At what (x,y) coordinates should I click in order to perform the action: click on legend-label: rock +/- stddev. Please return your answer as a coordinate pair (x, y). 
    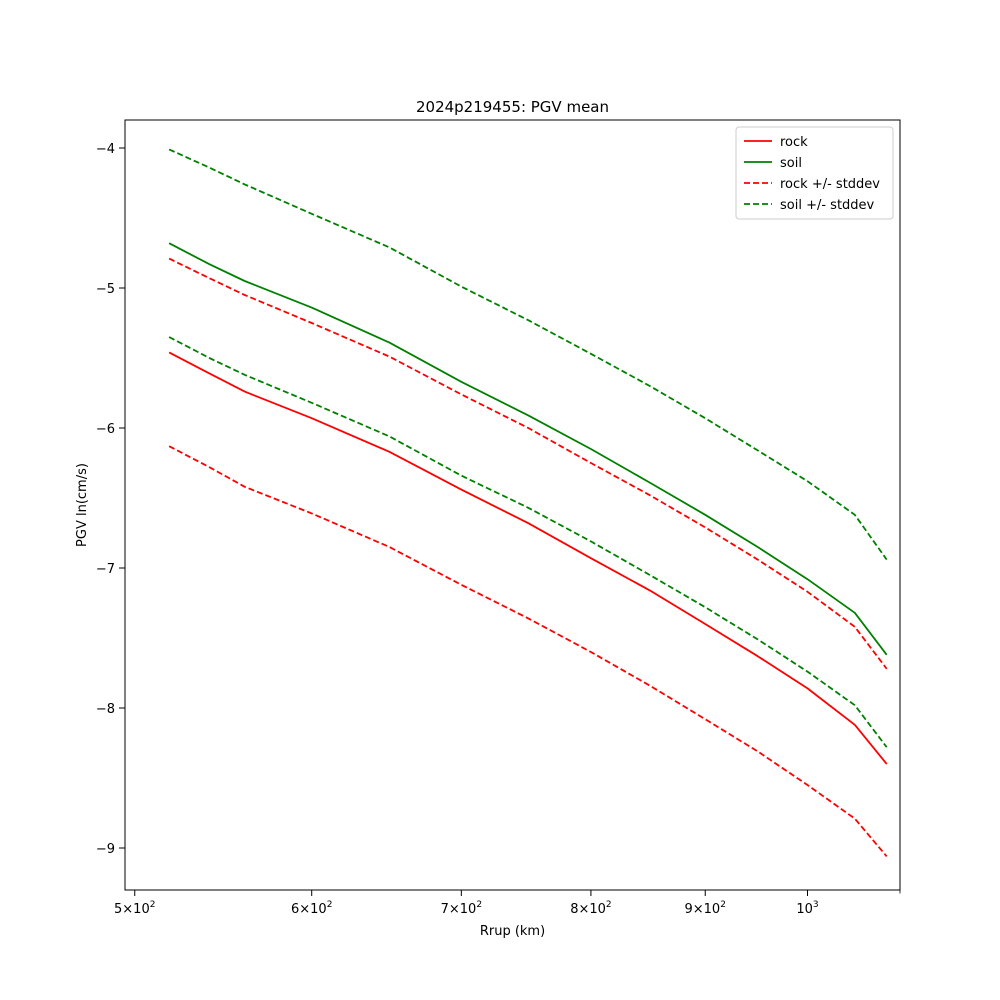
    Looking at the image, I should click on (830, 184).